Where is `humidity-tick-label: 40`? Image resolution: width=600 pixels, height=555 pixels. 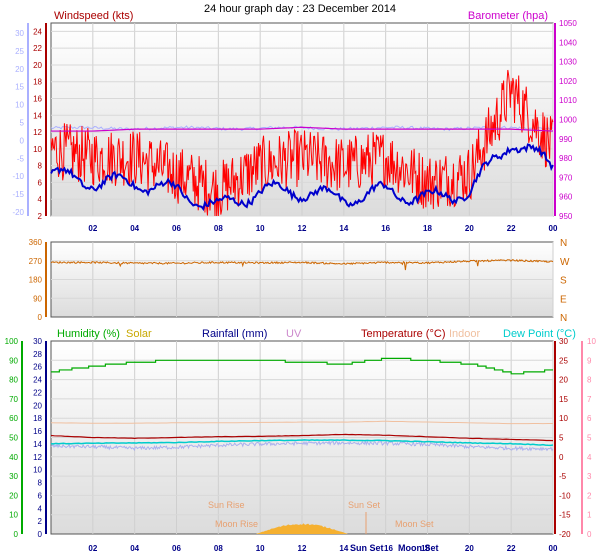
humidity-tick-label: 40 is located at coordinates (13, 457).